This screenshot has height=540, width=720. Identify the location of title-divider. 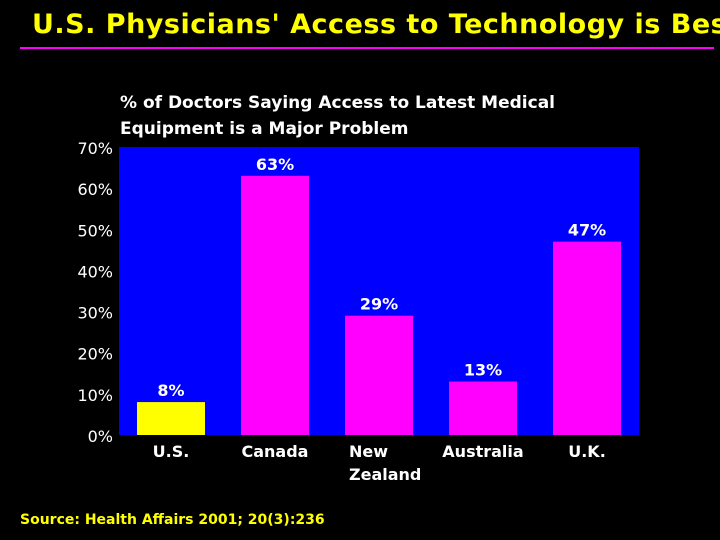
(367, 48).